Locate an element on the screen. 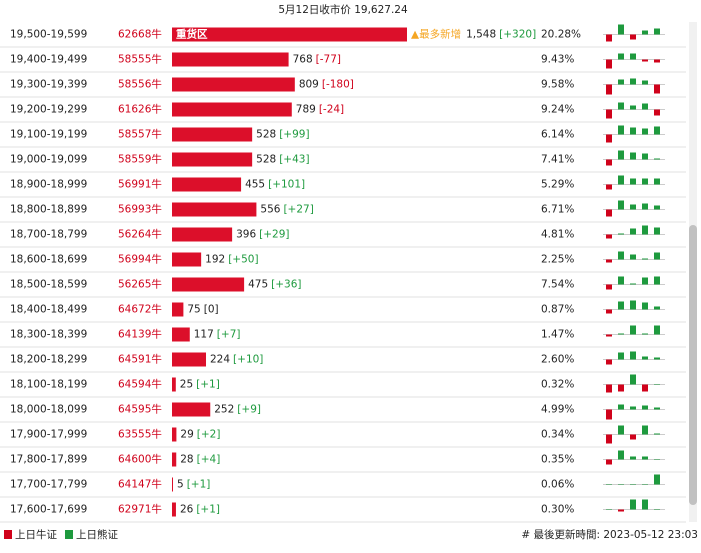 The image size is (701, 553). code: 62668牛 is located at coordinates (140, 34).